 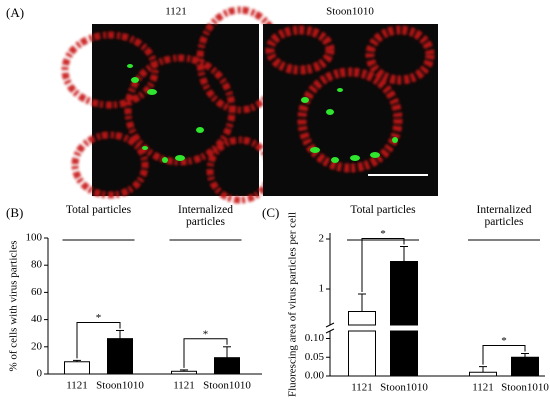 What do you see at coordinates (37, 346) in the screenshot?
I see `y-tick-label: 20` at bounding box center [37, 346].